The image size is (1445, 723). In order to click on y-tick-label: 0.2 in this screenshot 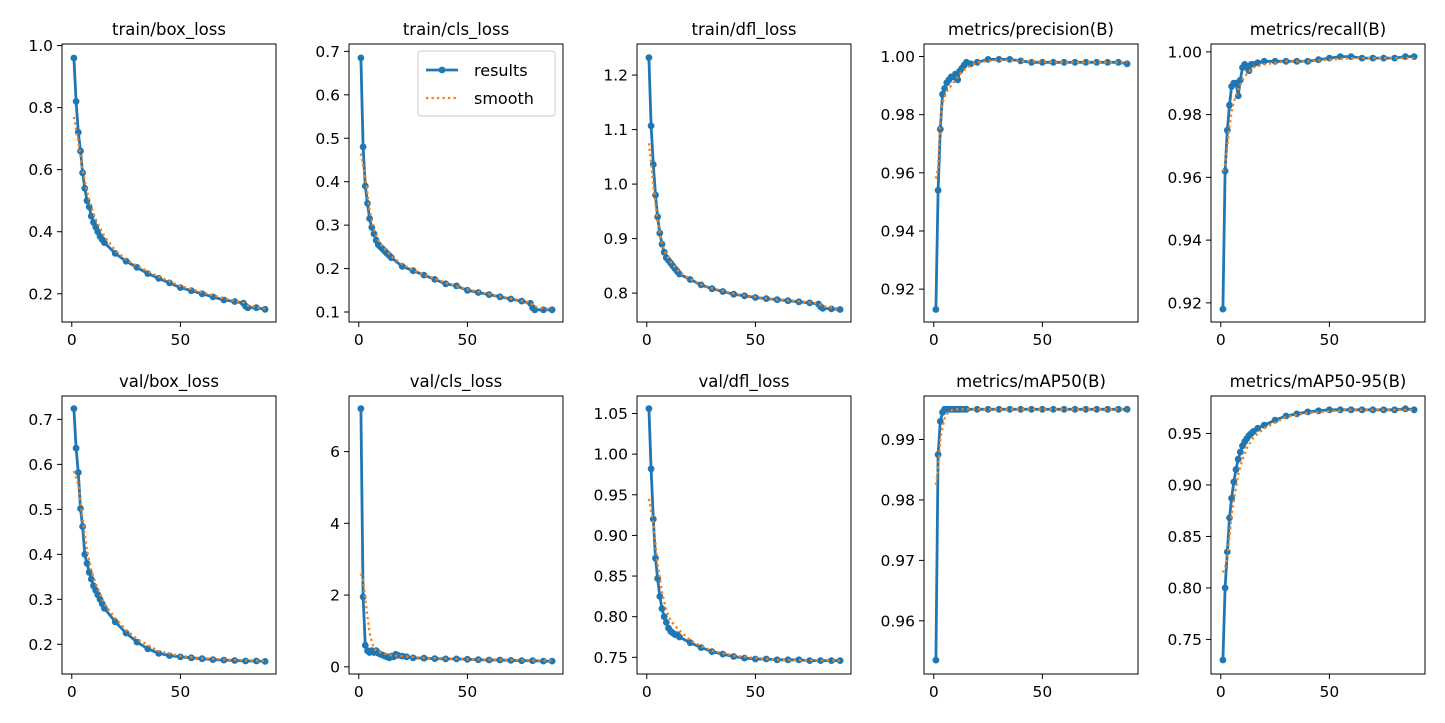, I will do `click(327, 269)`.